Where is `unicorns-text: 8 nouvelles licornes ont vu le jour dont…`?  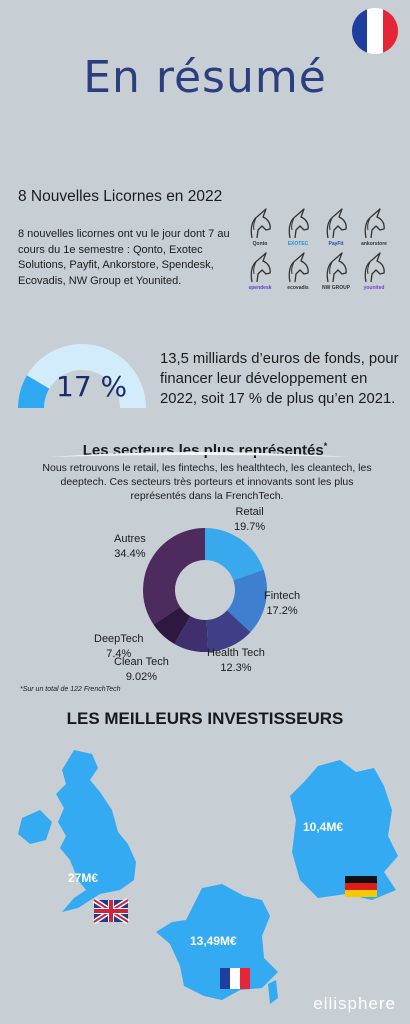 unicorns-text: 8 nouvelles licornes ont vu le jour dont… is located at coordinates (124, 257).